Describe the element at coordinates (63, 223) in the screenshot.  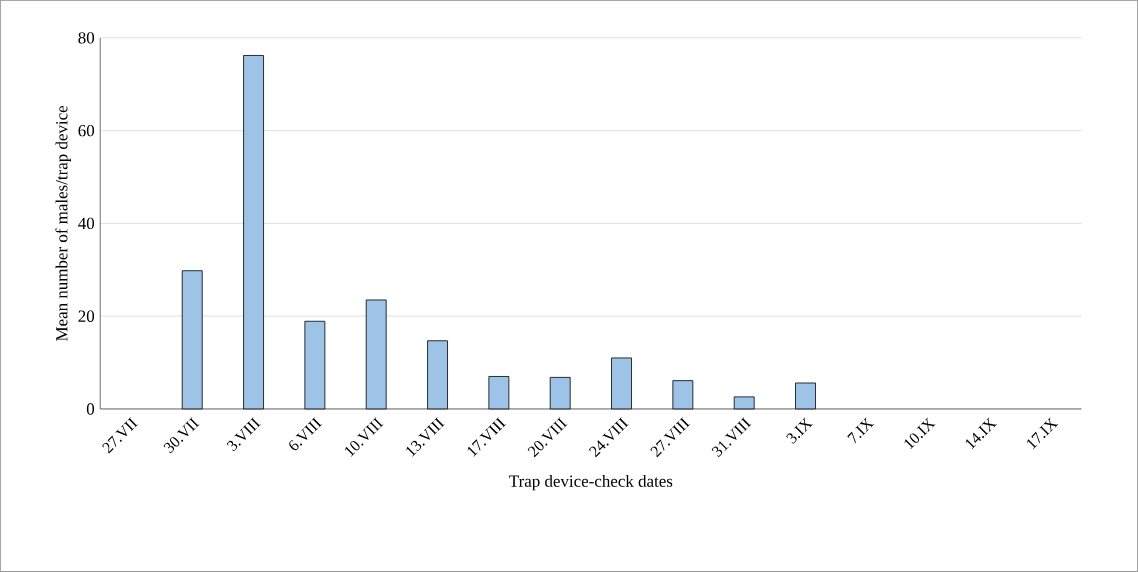
I see `y-axis-title: Mean number of males/trap device` at that location.